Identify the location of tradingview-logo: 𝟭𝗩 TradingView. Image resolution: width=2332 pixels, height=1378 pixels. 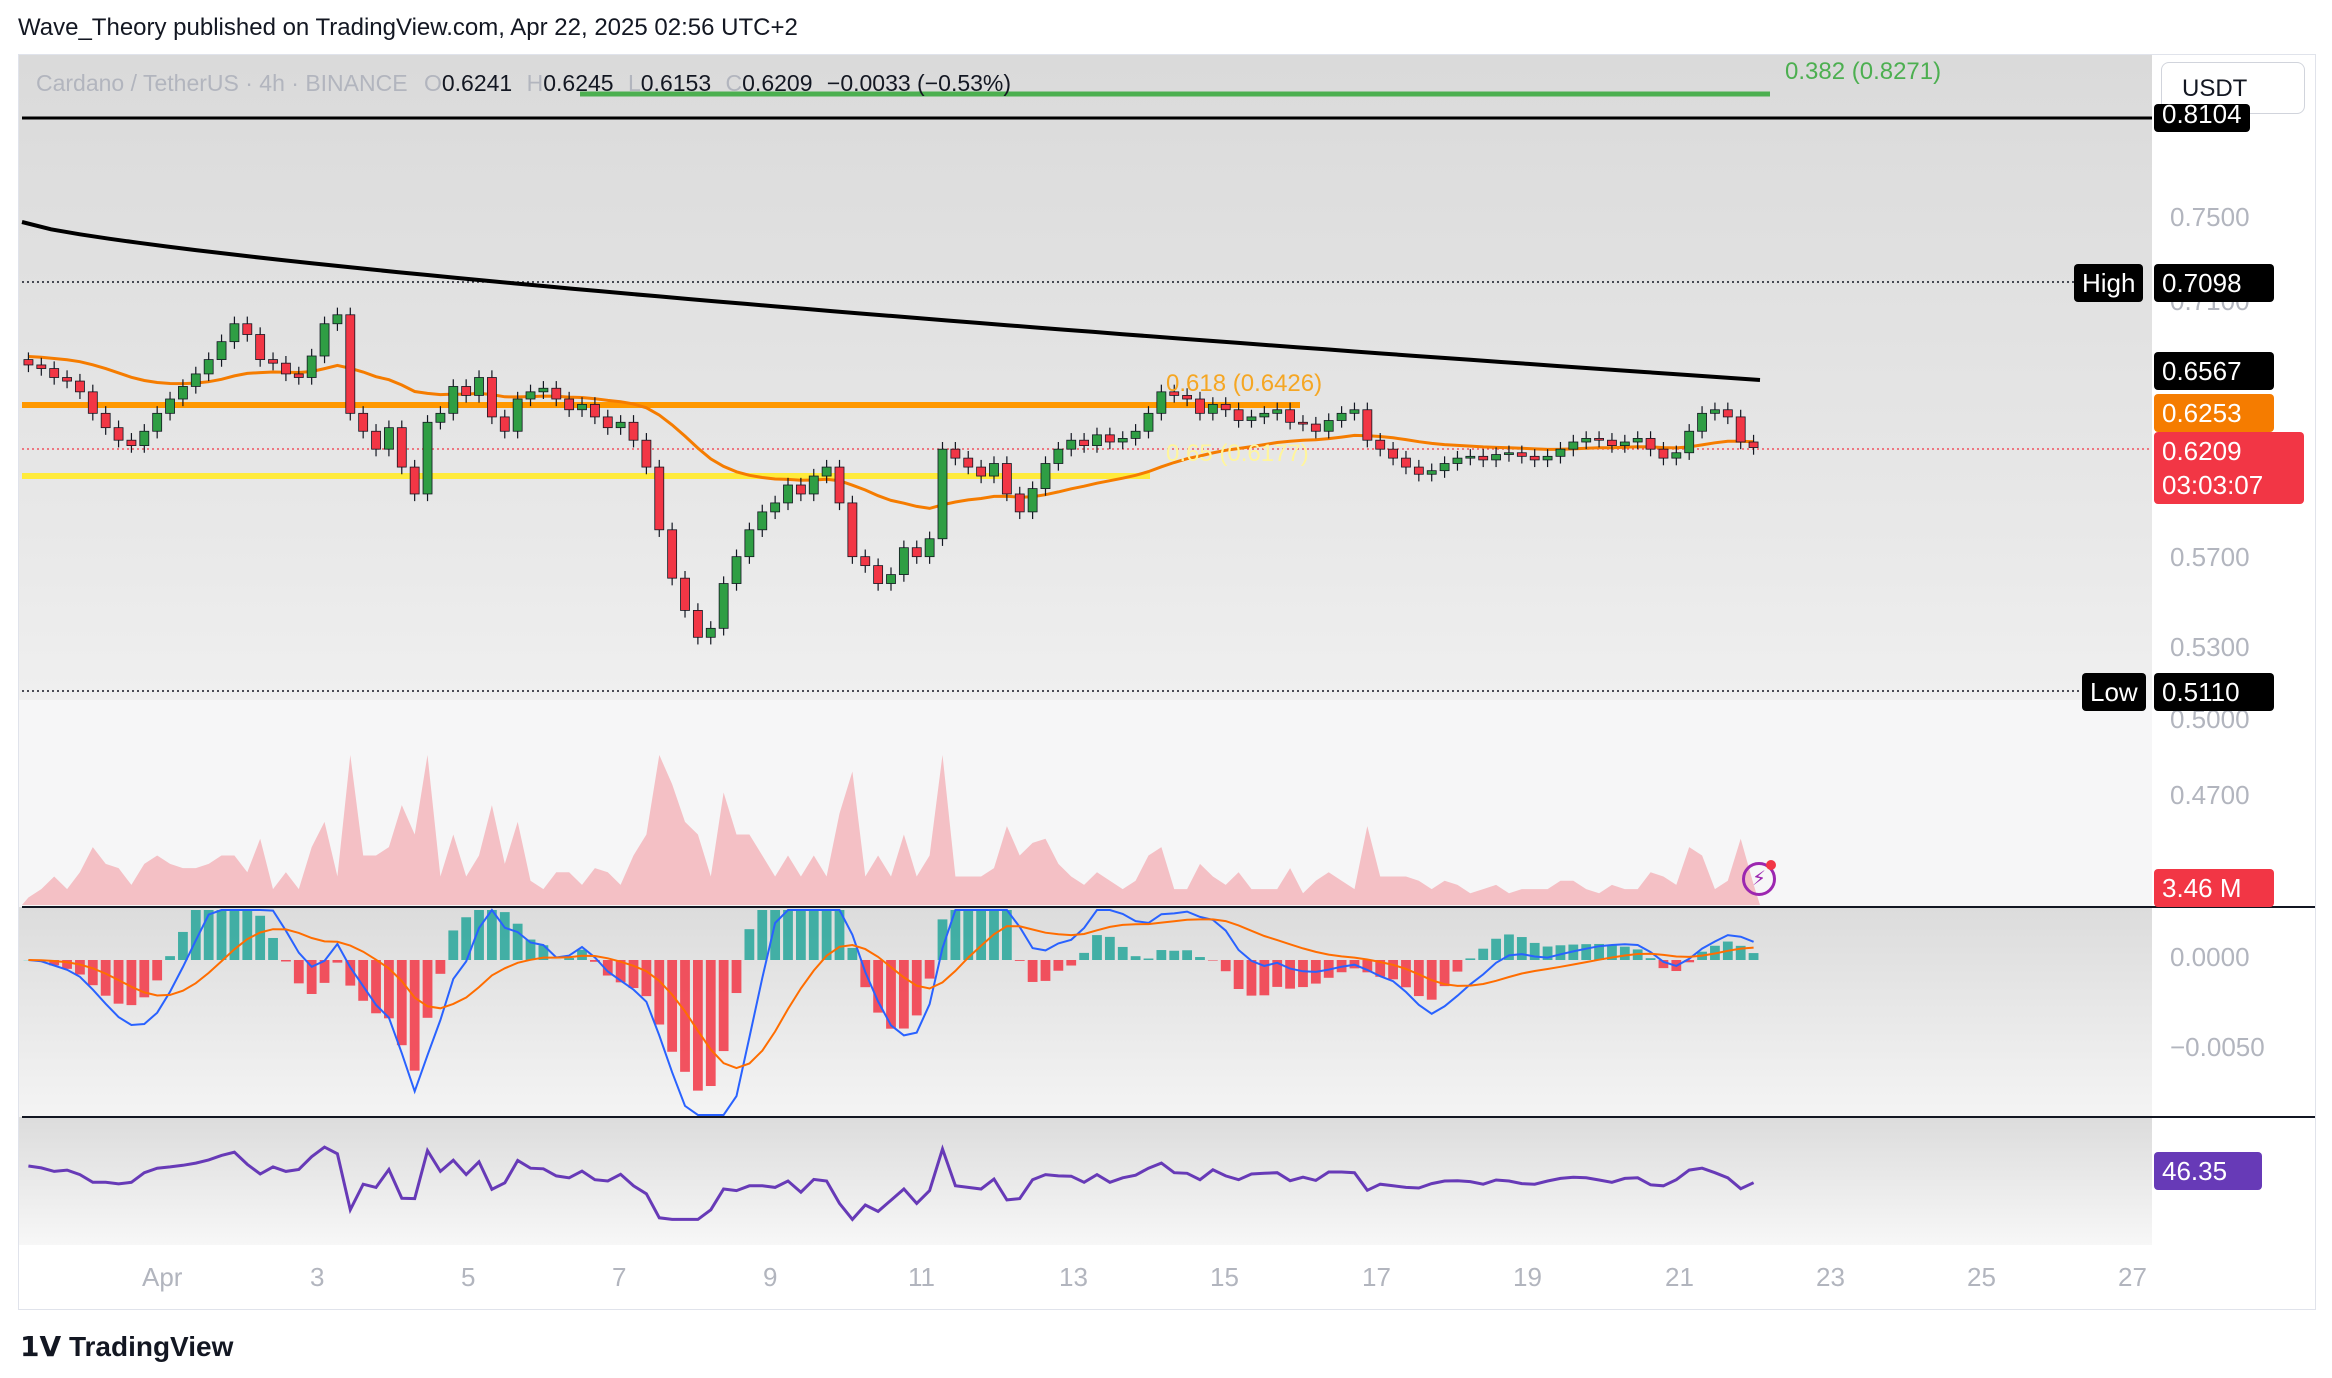
(126, 1346).